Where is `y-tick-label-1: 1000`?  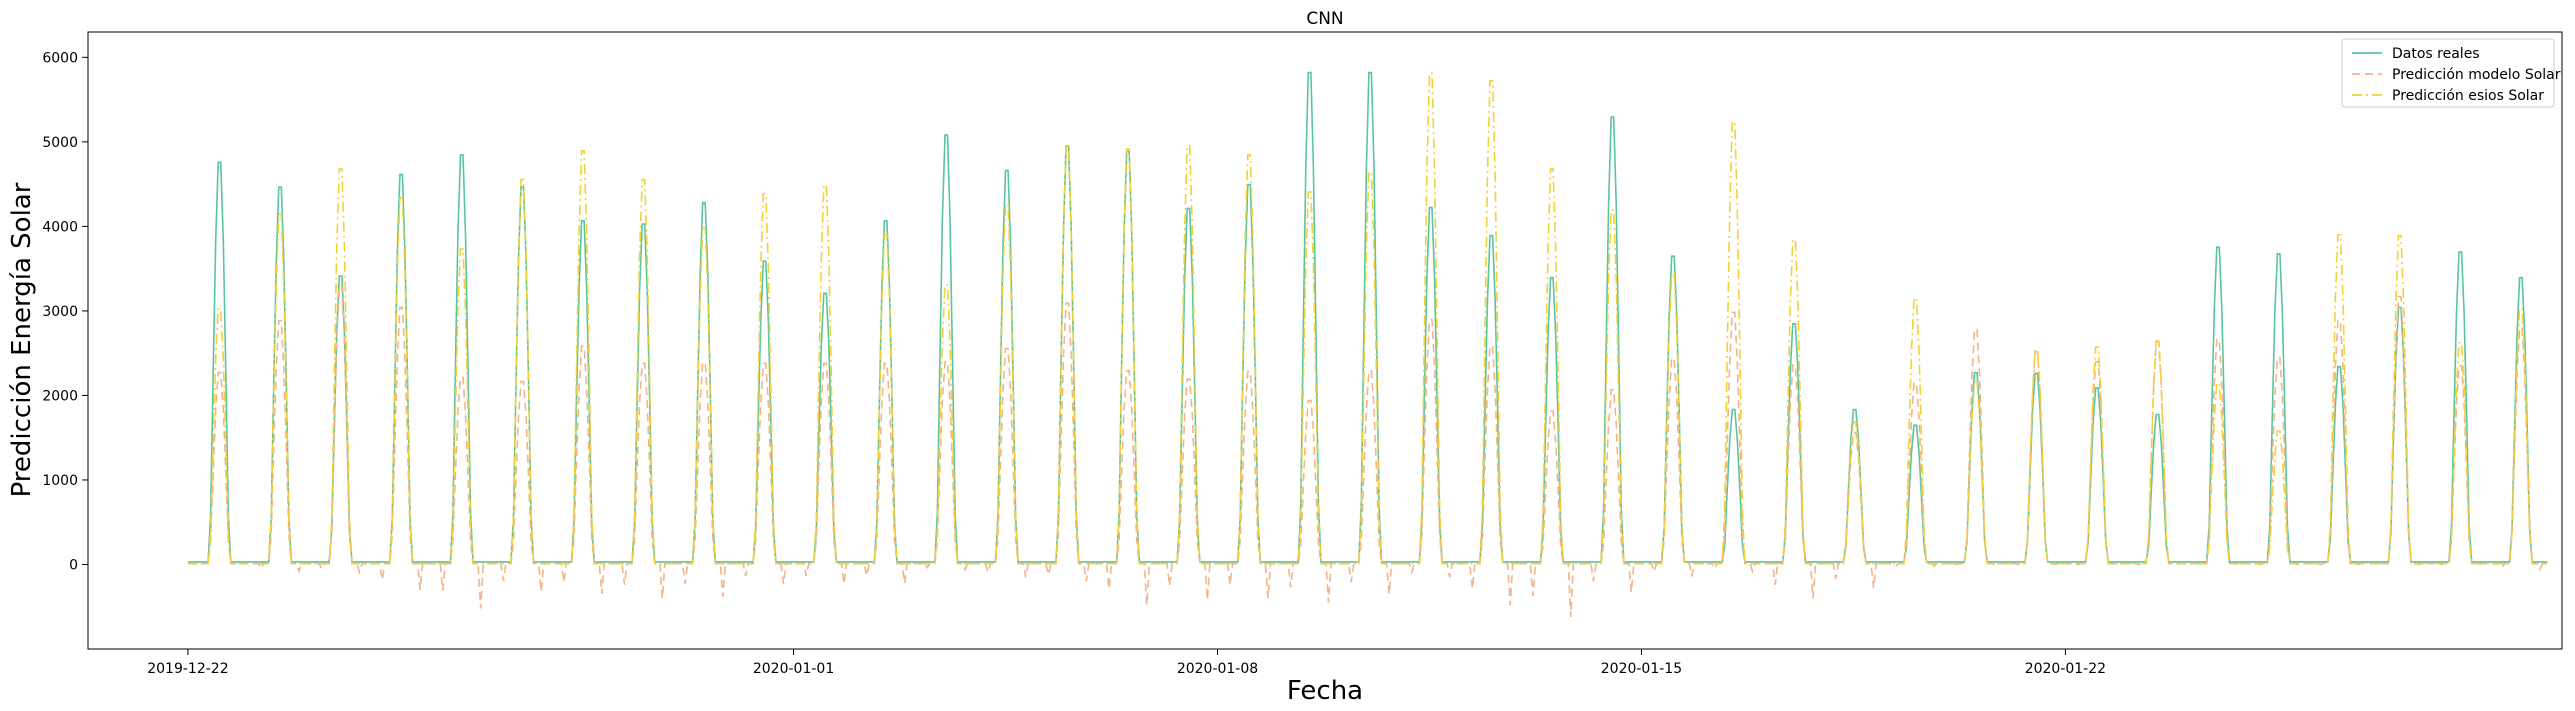 y-tick-label-1: 1000 is located at coordinates (60, 481).